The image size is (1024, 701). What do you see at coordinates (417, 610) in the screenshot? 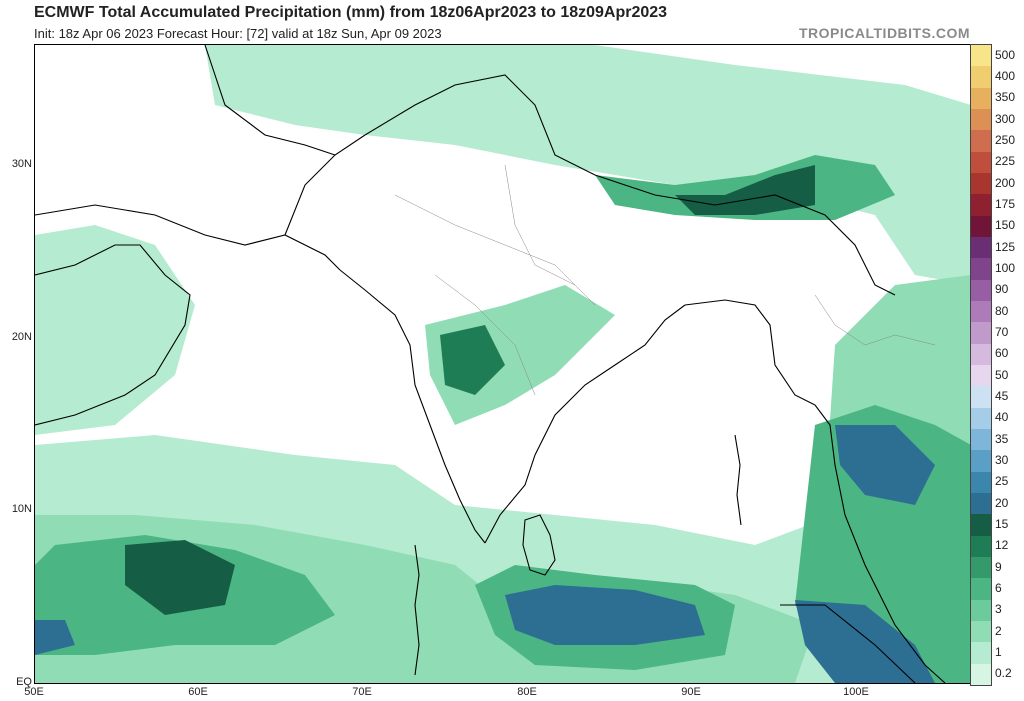
I see `coast-maldives` at bounding box center [417, 610].